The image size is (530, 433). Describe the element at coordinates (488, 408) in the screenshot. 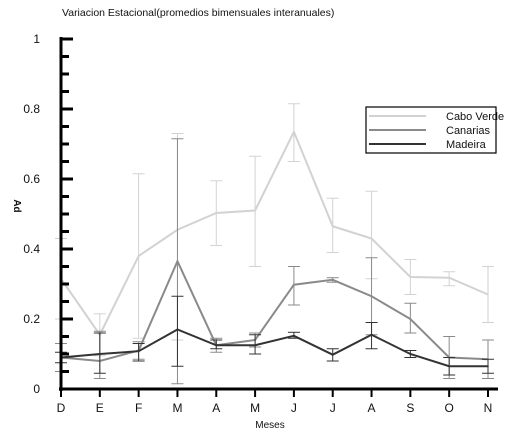

I see `x-tick-label: N` at that location.